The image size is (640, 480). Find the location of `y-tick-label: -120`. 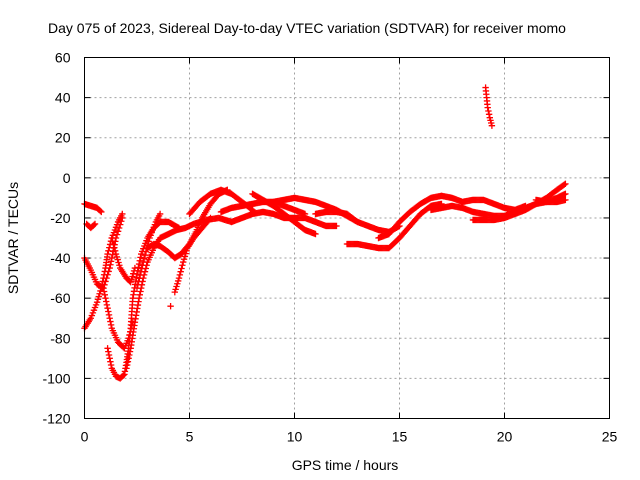

y-tick-label: -120 is located at coordinates (56, 419).